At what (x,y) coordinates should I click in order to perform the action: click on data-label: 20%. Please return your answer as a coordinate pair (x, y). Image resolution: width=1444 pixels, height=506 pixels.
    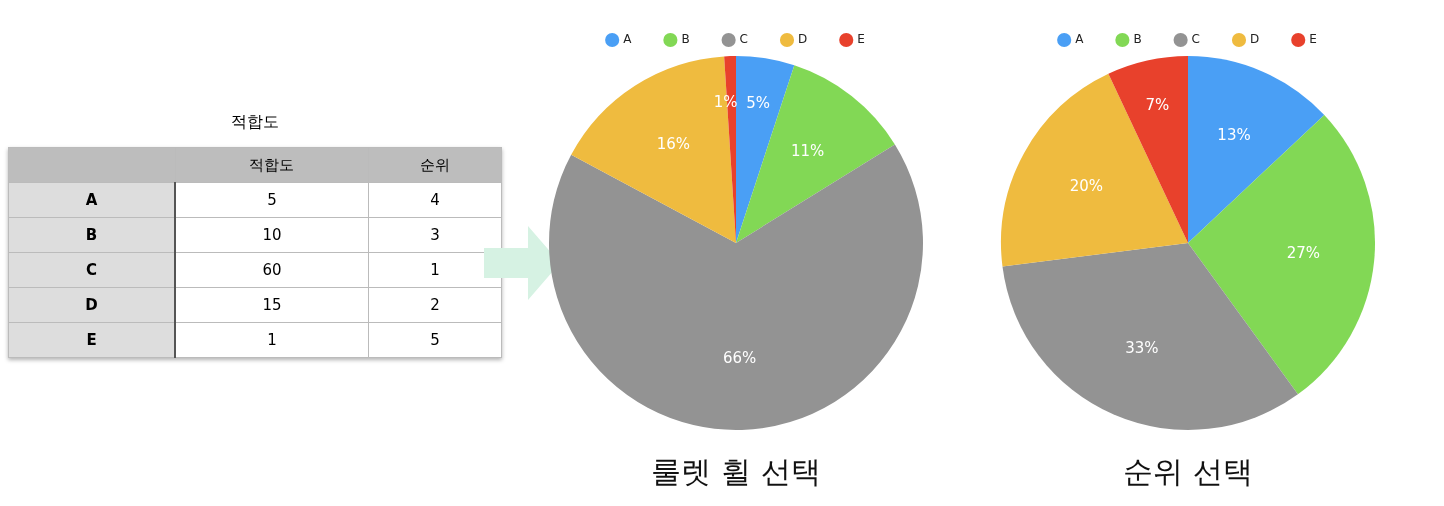
    Looking at the image, I should click on (1086, 186).